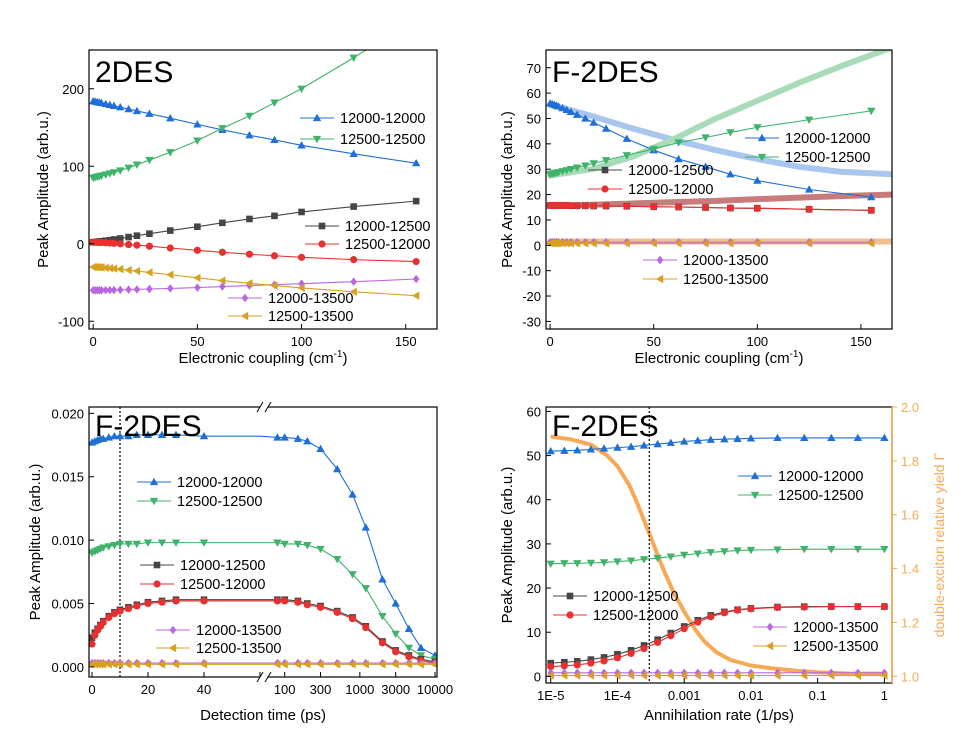 This screenshot has height=749, width=969. What do you see at coordinates (835, 647) in the screenshot?
I see `legend-label: 12500-13500` at bounding box center [835, 647].